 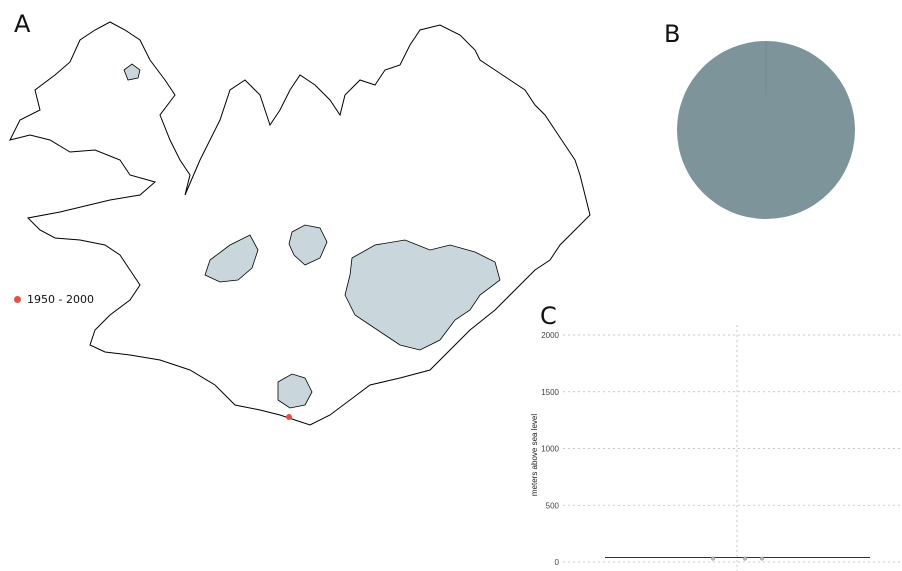 I want to click on panel-label-a: A, so click(x=22, y=24).